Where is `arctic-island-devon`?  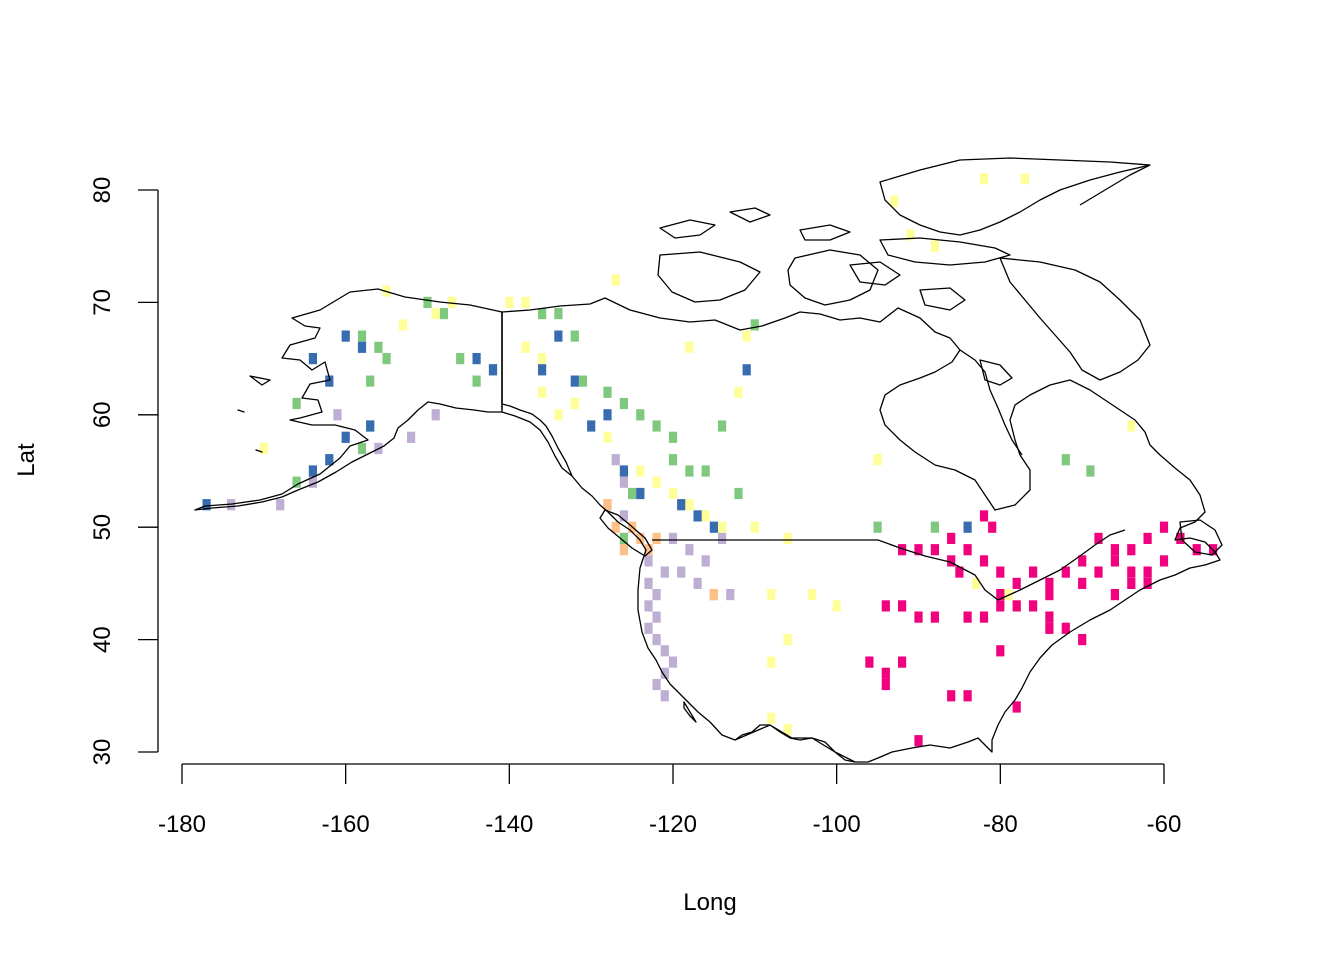
arctic-island-devon is located at coordinates (945, 251).